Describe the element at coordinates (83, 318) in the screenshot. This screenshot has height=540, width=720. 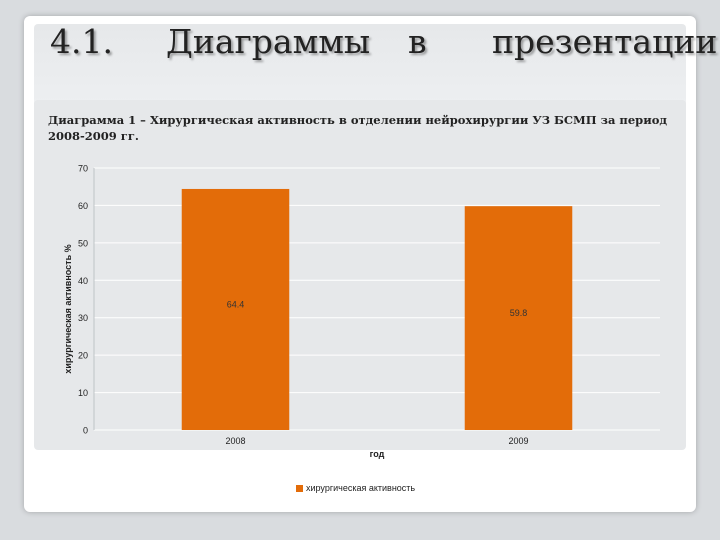
I see `y-tick-label: 30` at that location.